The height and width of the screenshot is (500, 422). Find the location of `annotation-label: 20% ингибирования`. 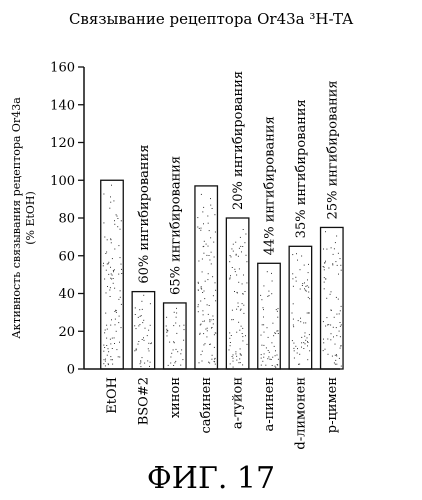

annotation-label: 20% ингибирования is located at coordinates (238, 140).